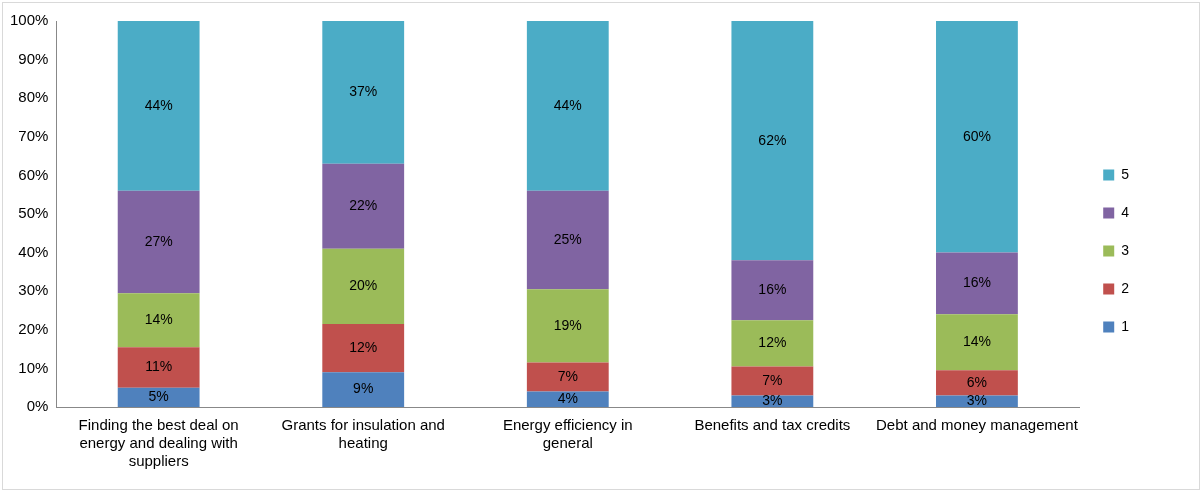 This screenshot has width=1203, height=492. I want to click on data-label: 6%, so click(977, 381).